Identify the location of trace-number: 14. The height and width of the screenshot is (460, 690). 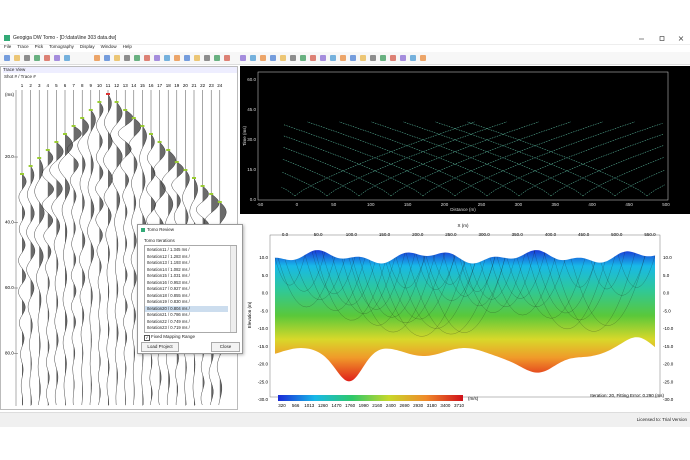
(134, 85).